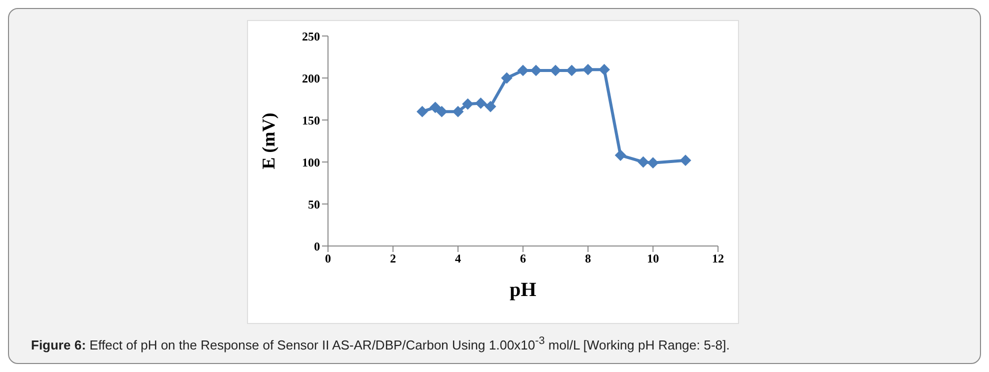 The height and width of the screenshot is (372, 989). I want to click on x-axis-title: pH, so click(523, 290).